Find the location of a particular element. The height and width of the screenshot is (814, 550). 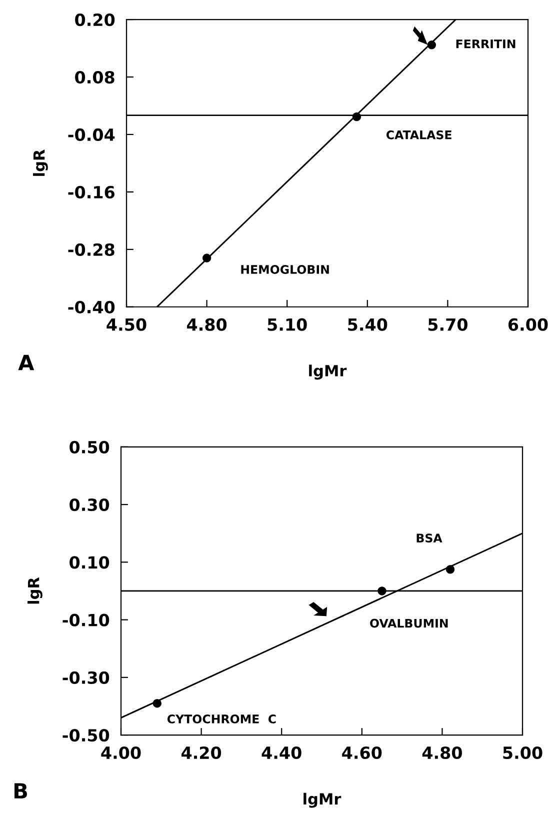

x-tick-label: 4.20 is located at coordinates (201, 753).